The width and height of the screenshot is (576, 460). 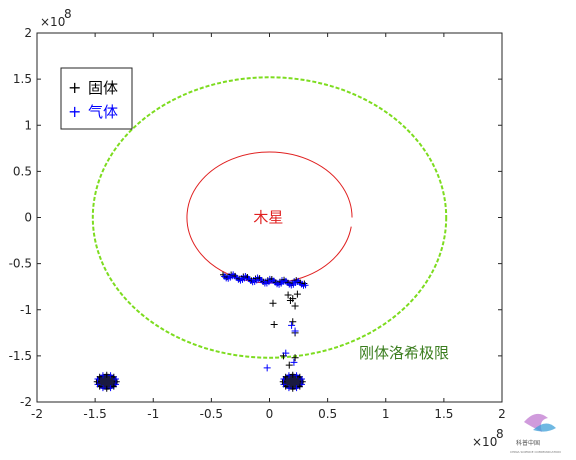 What do you see at coordinates (484, 442) in the screenshot?
I see `x-exponent-base: ×10` at bounding box center [484, 442].